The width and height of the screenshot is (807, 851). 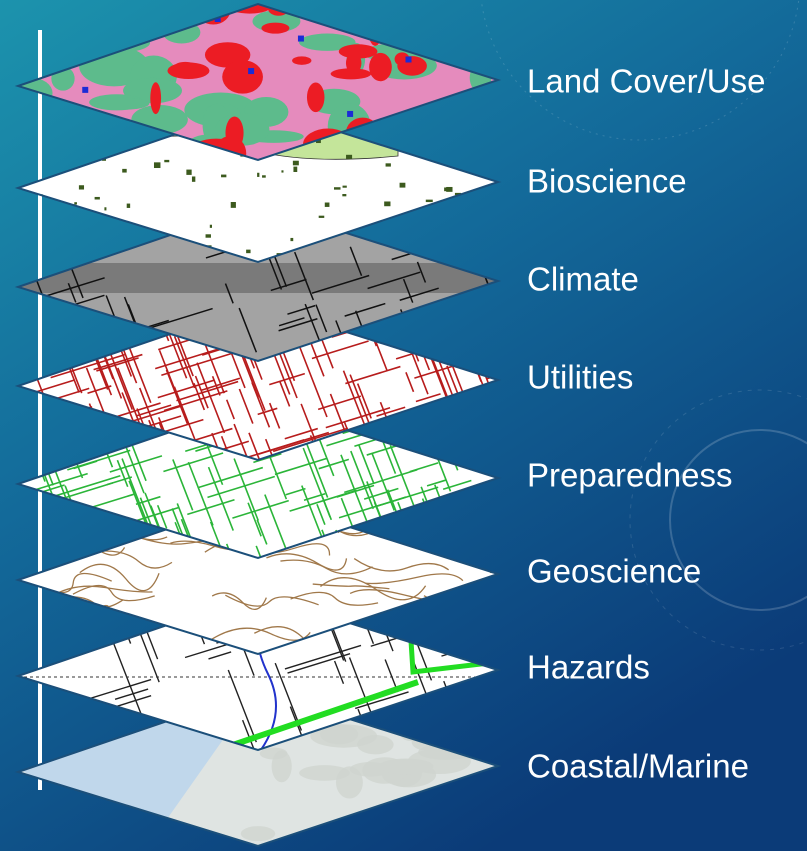 What do you see at coordinates (588, 667) in the screenshot?
I see `layer-label: Hazards` at bounding box center [588, 667].